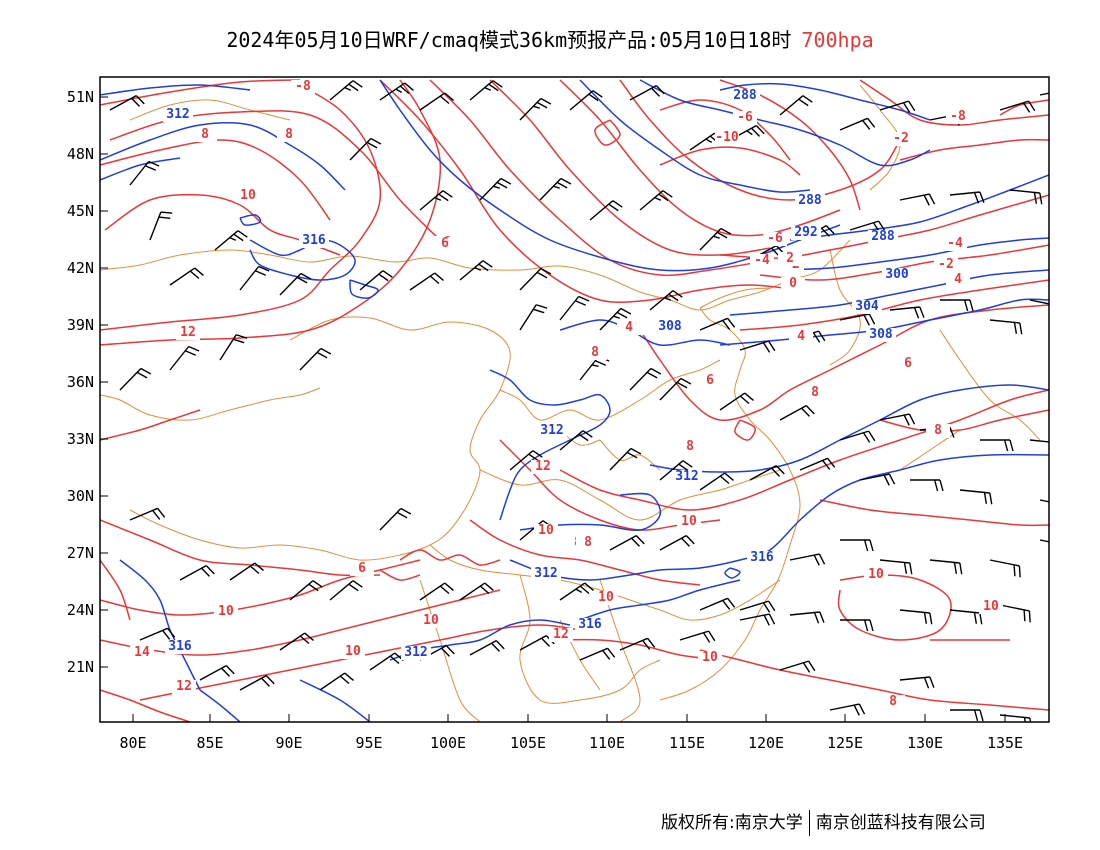 The image size is (1100, 850). I want to click on lon-tick-label: 130E, so click(925, 743).